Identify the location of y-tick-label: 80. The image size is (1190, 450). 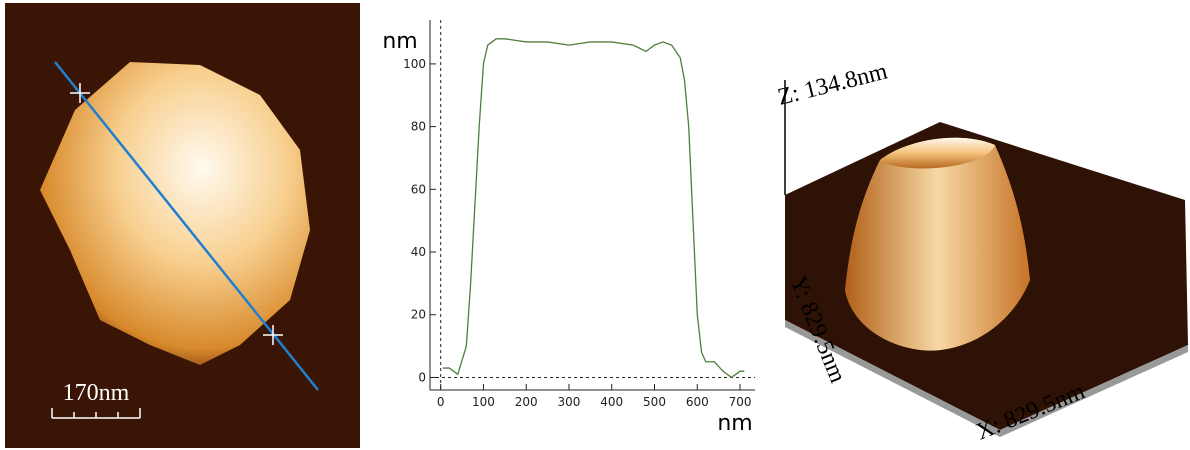
(418, 127).